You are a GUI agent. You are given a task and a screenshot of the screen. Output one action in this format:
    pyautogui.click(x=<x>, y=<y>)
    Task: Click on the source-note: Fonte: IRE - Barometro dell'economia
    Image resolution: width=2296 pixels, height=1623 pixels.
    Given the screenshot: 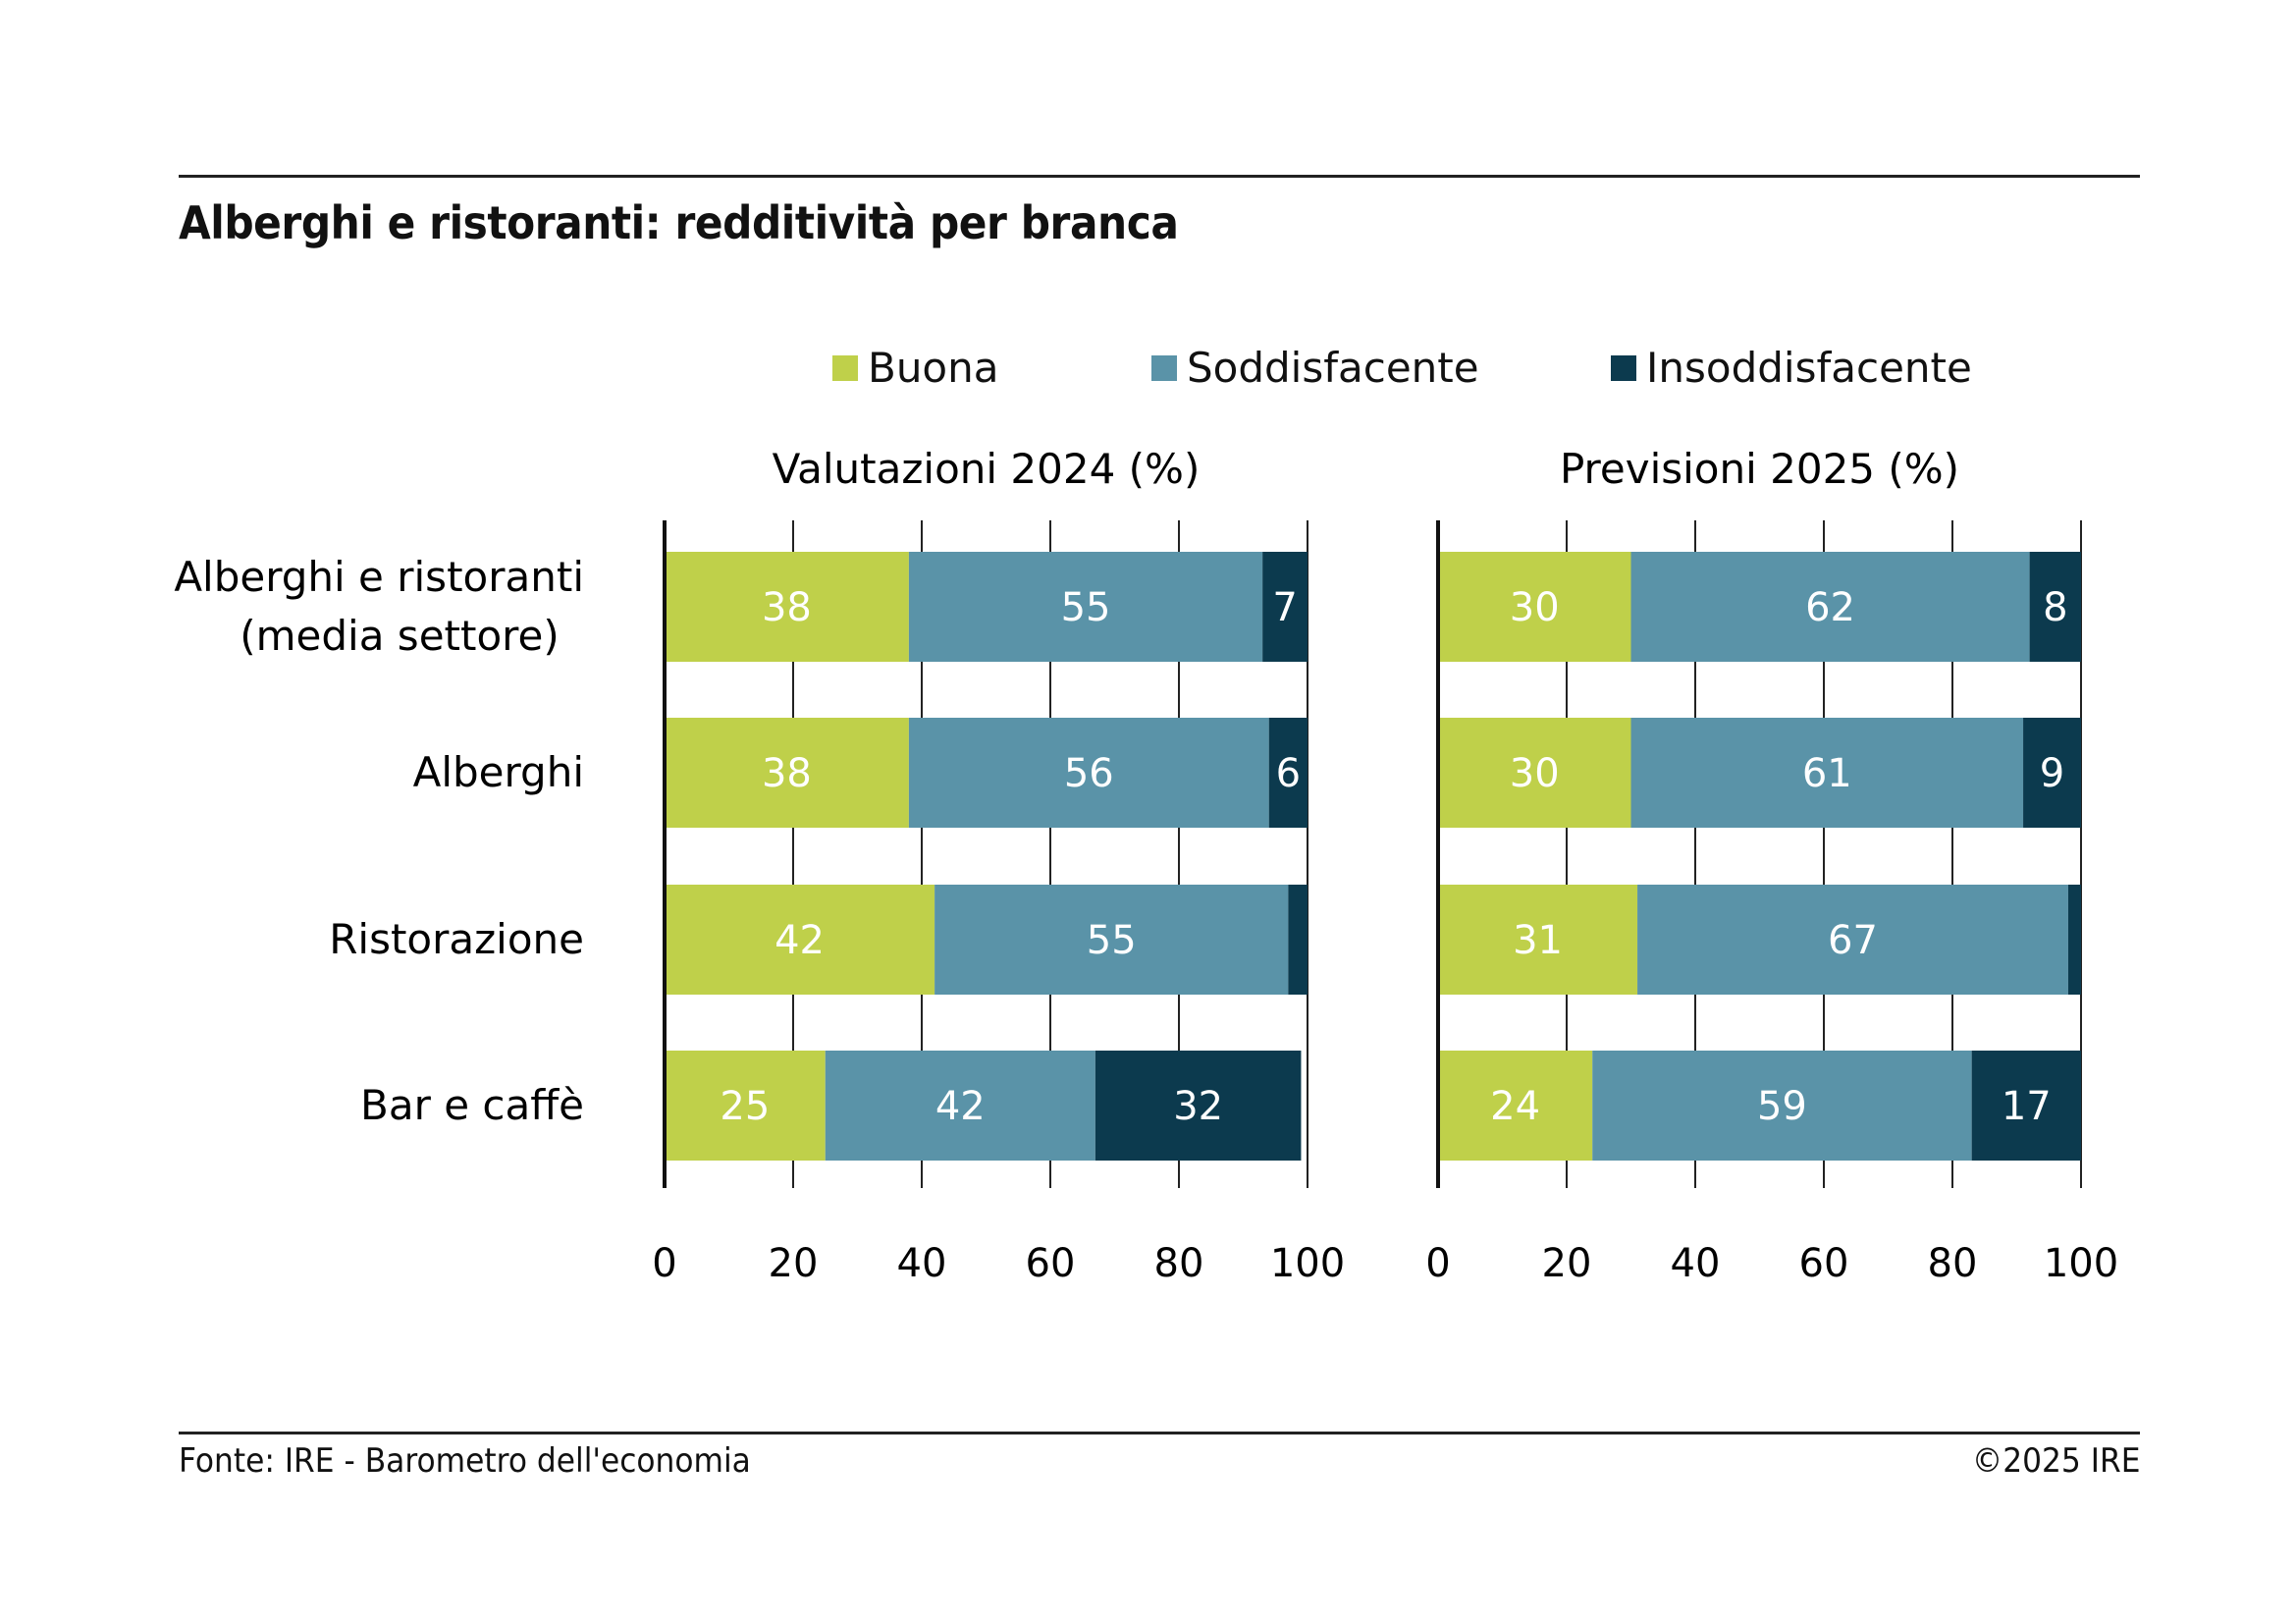 What is the action you would take?
    pyautogui.click(x=465, y=1461)
    